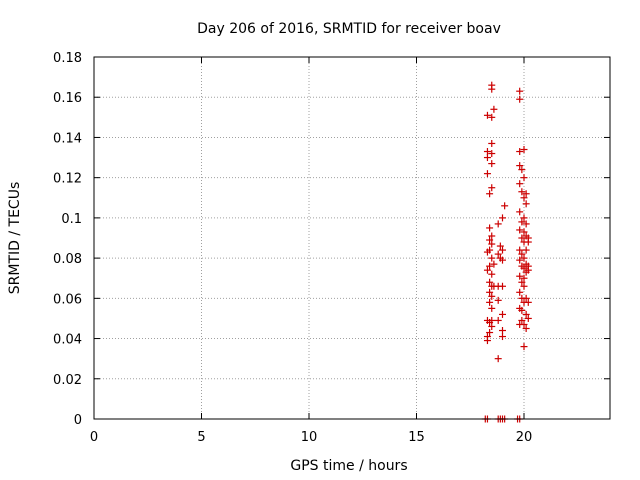  I want to click on x-tick-label: 10, so click(309, 437).